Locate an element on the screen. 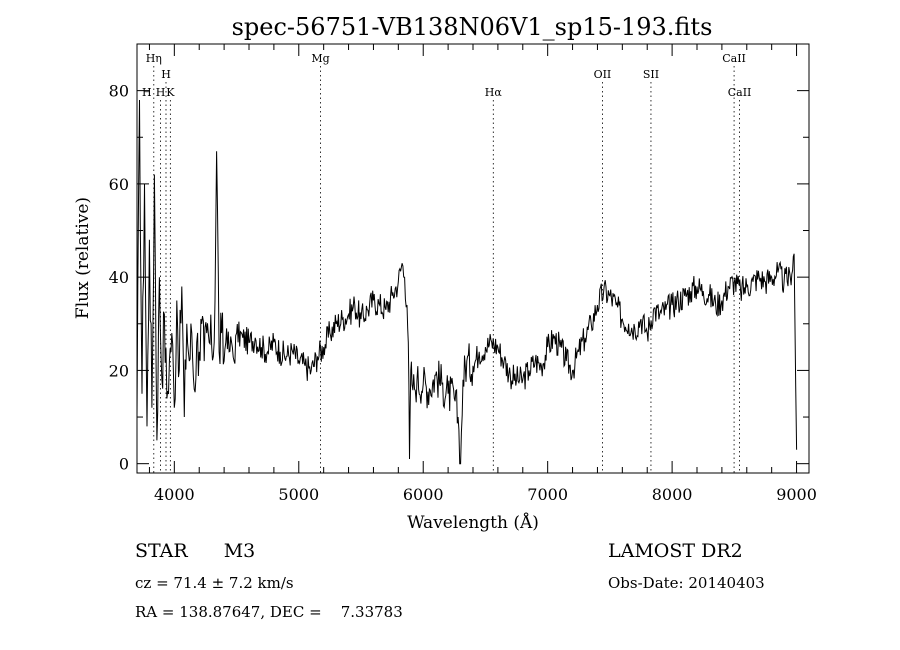 This screenshot has height=650, width=900. spectral-line-label: SII is located at coordinates (651, 74).